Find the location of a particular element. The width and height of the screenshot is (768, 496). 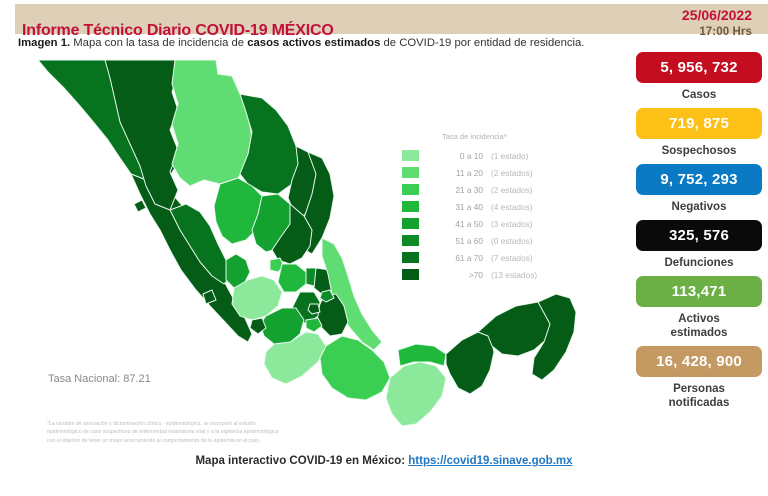

state-veracruz is located at coordinates (352, 294).